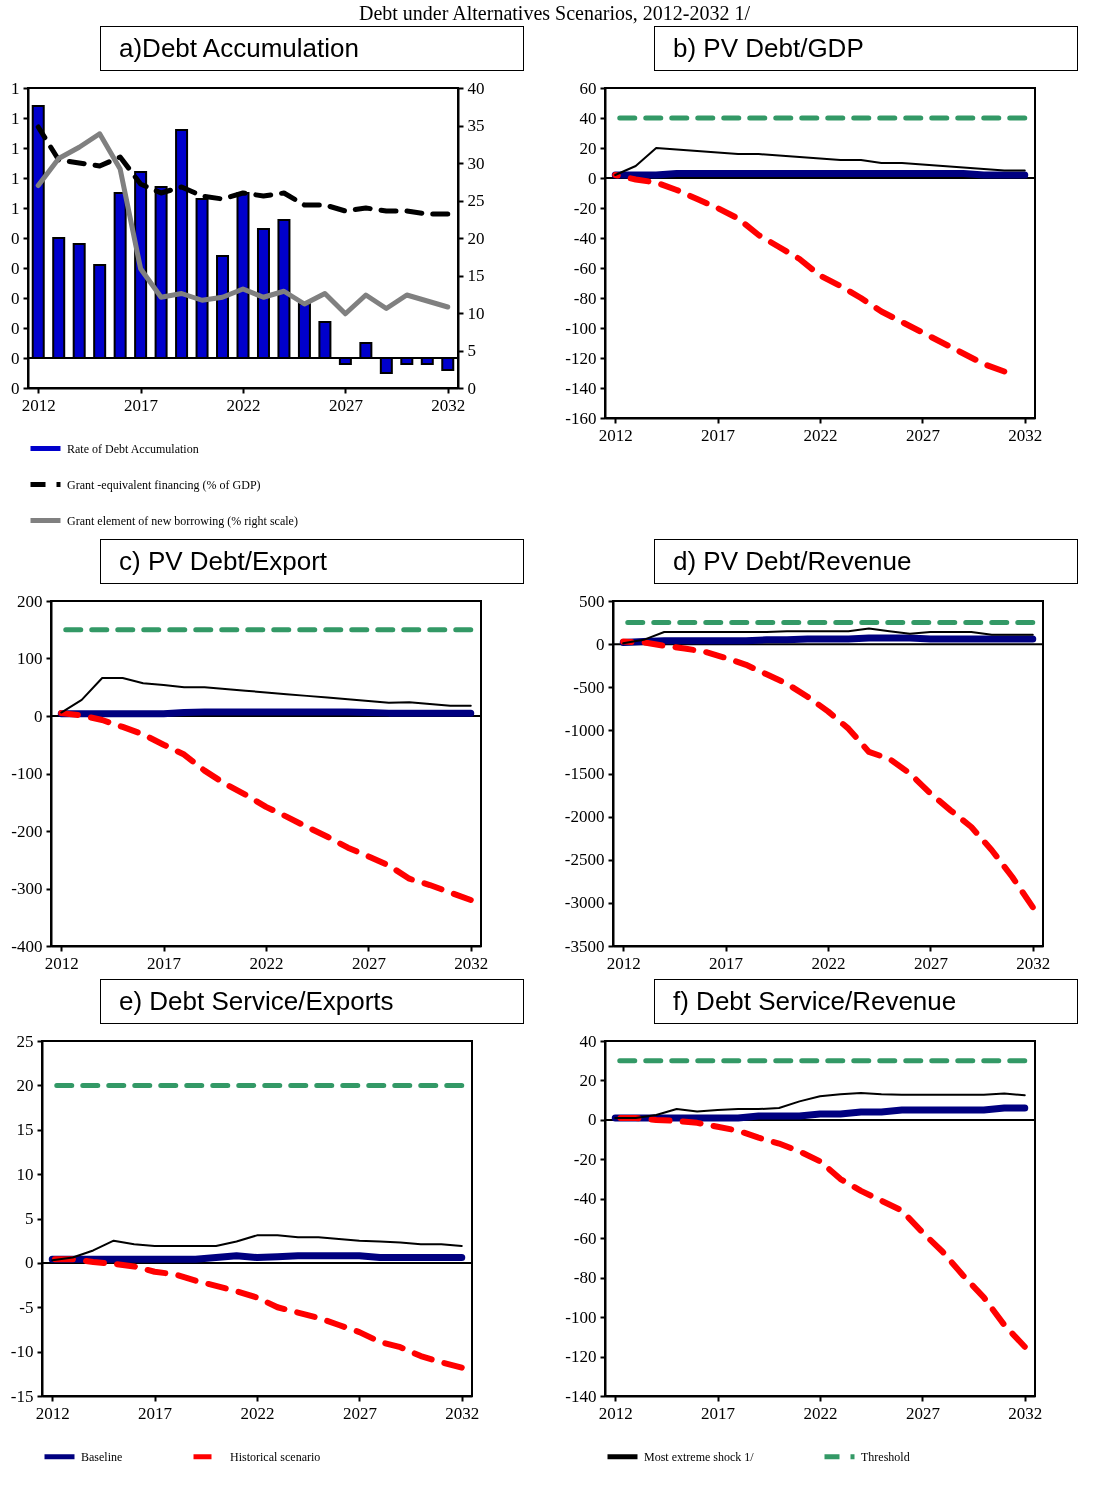 The width and height of the screenshot is (1109, 1496). Describe the element at coordinates (592, 601) in the screenshot. I see `y-tick-label: 500` at that location.